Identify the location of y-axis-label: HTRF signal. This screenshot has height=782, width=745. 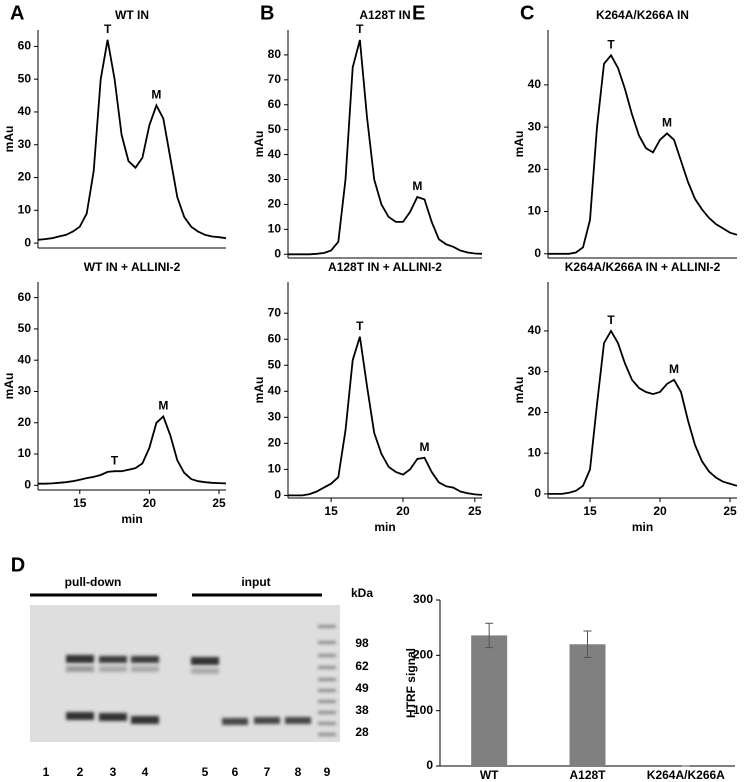
(411, 683).